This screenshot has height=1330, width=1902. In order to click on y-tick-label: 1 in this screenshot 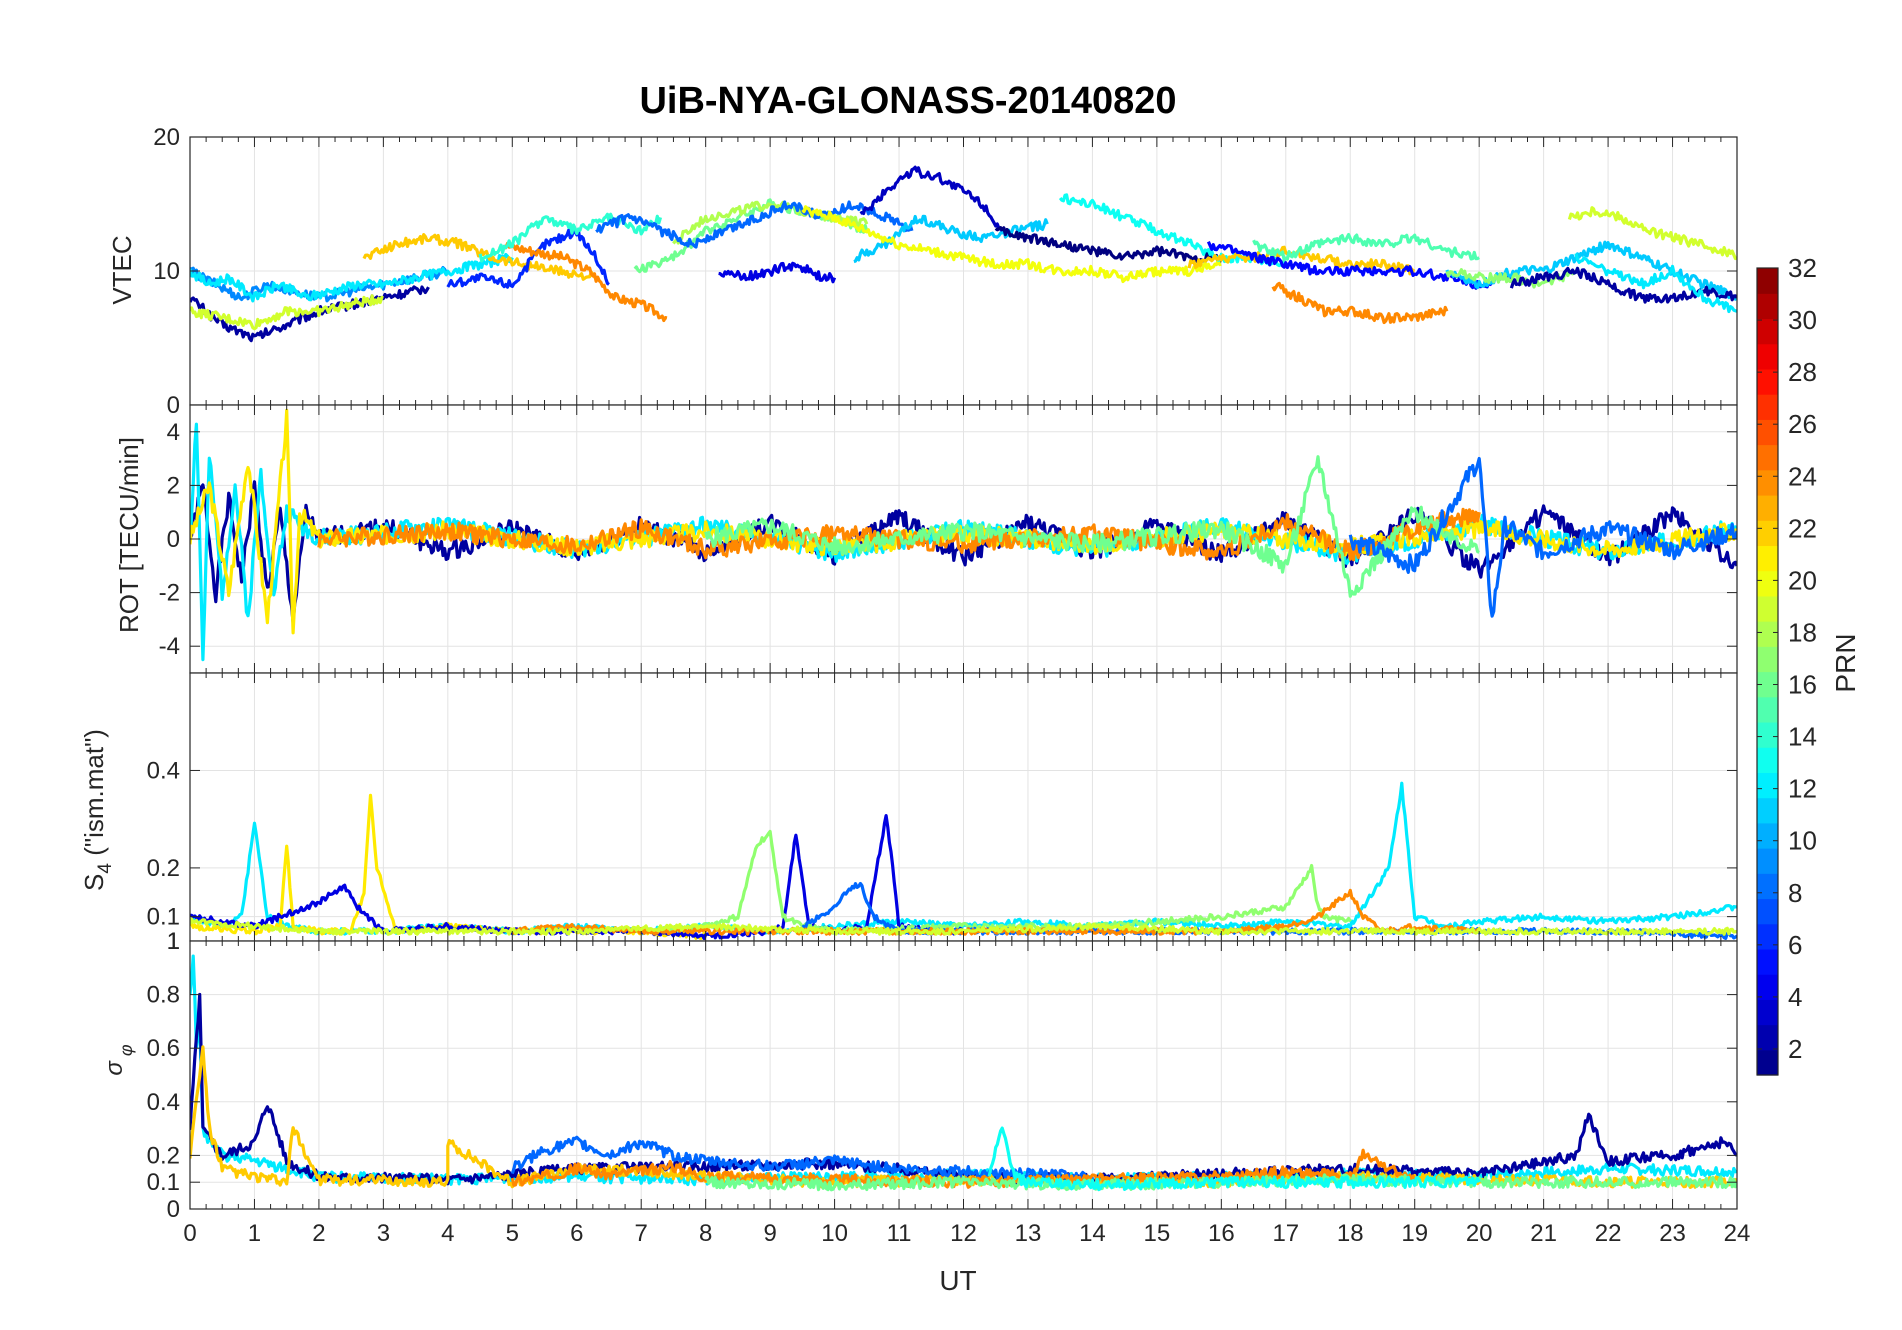, I will do `click(173, 941)`.